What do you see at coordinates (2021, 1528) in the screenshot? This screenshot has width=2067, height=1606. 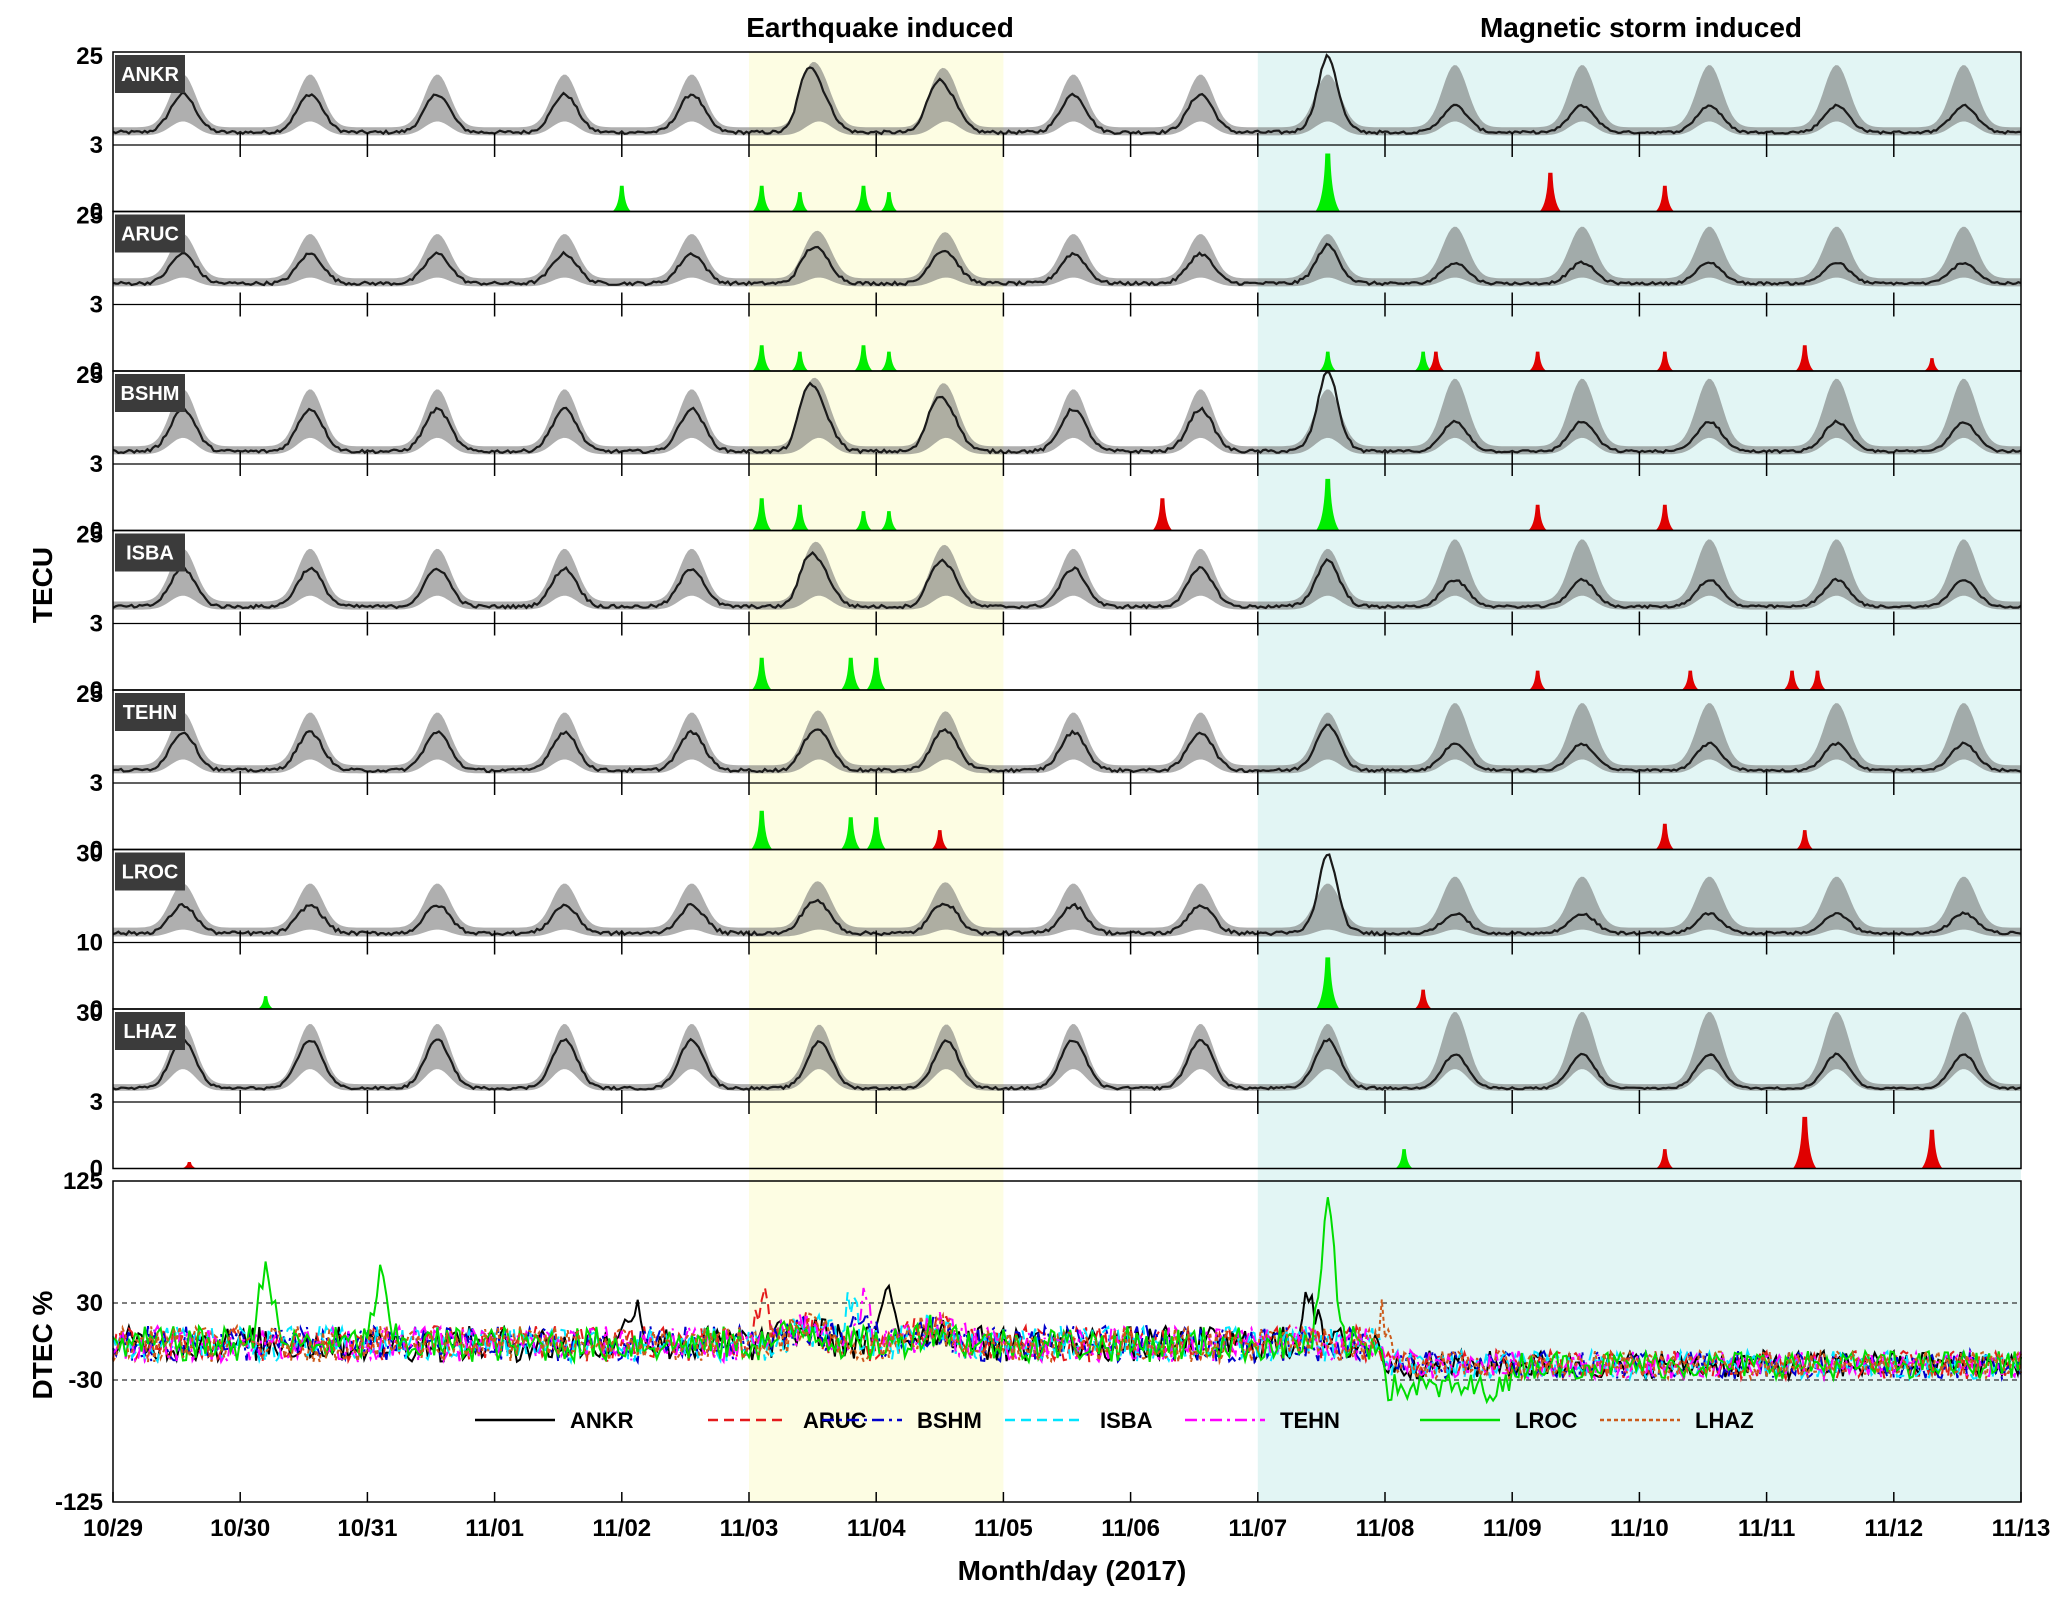 I see `x-tick-label: 11/13` at bounding box center [2021, 1528].